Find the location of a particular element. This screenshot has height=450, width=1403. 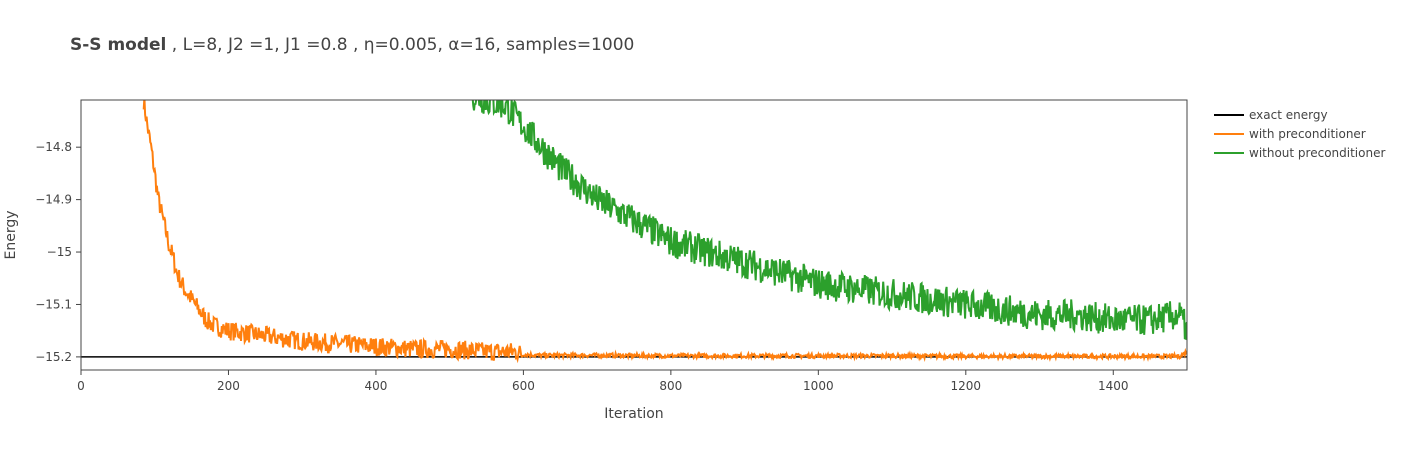

x-tick-label: 1400 is located at coordinates (1113, 386).